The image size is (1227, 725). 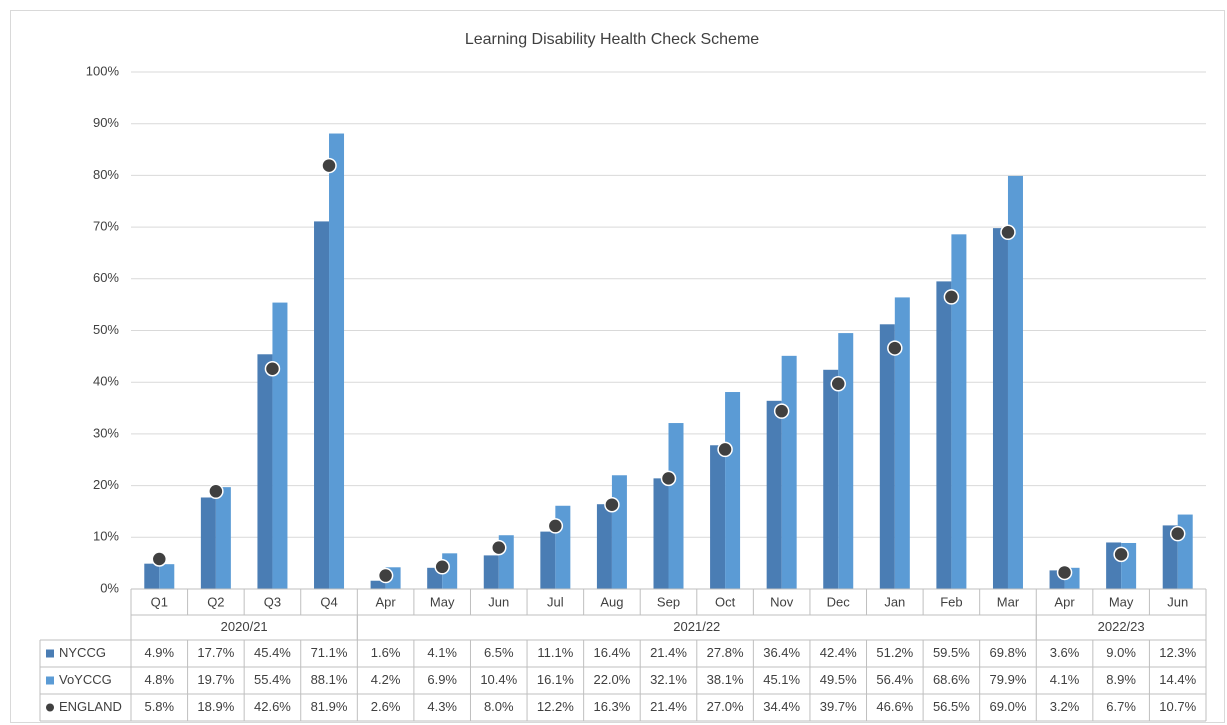 What do you see at coordinates (1121, 626) in the screenshot?
I see `group-label: 2022/23` at bounding box center [1121, 626].